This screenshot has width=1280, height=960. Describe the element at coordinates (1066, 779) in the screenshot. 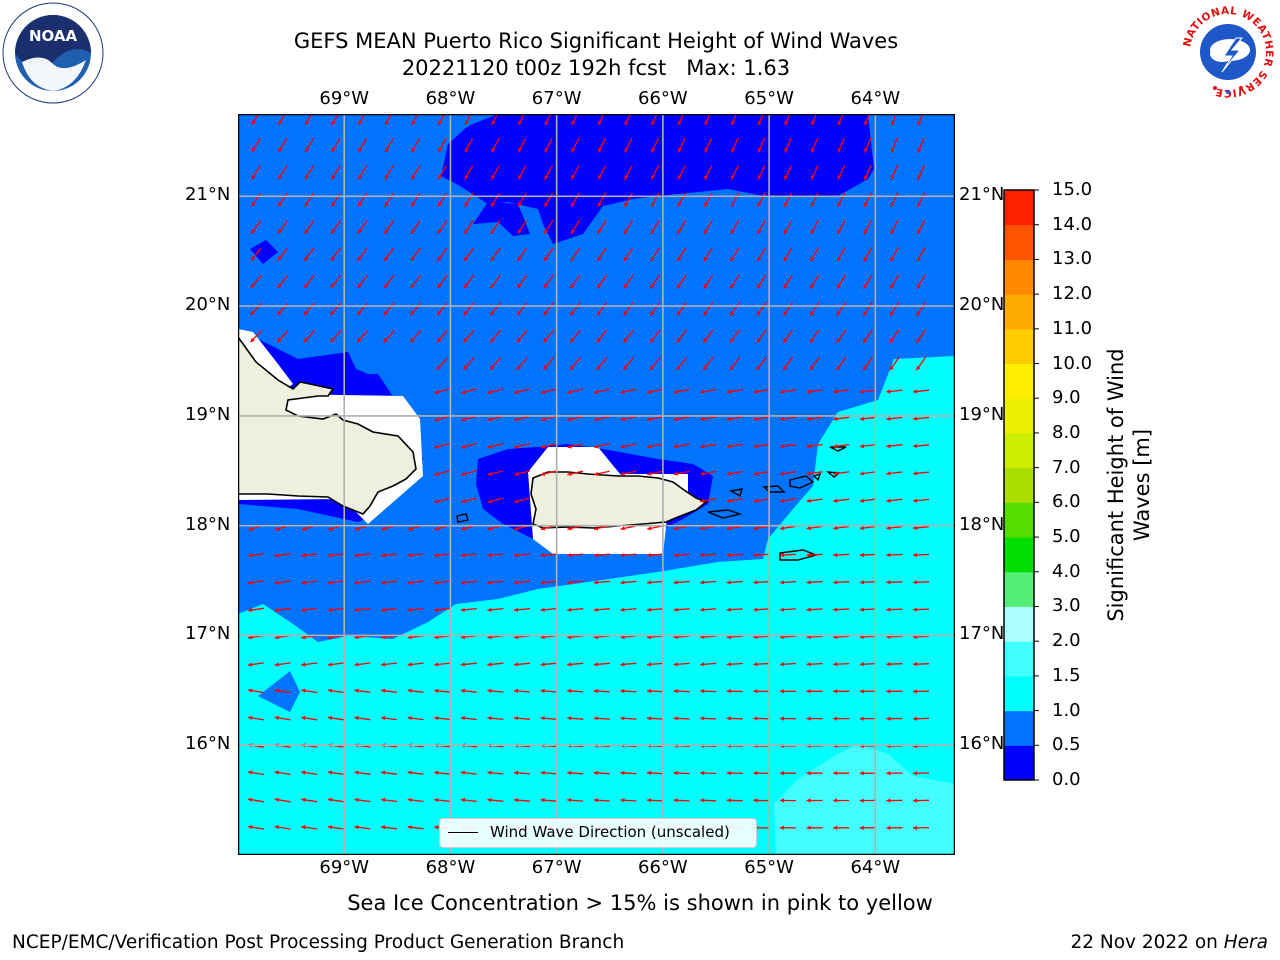

I see `colorbar-tick-label: 0.0` at that location.